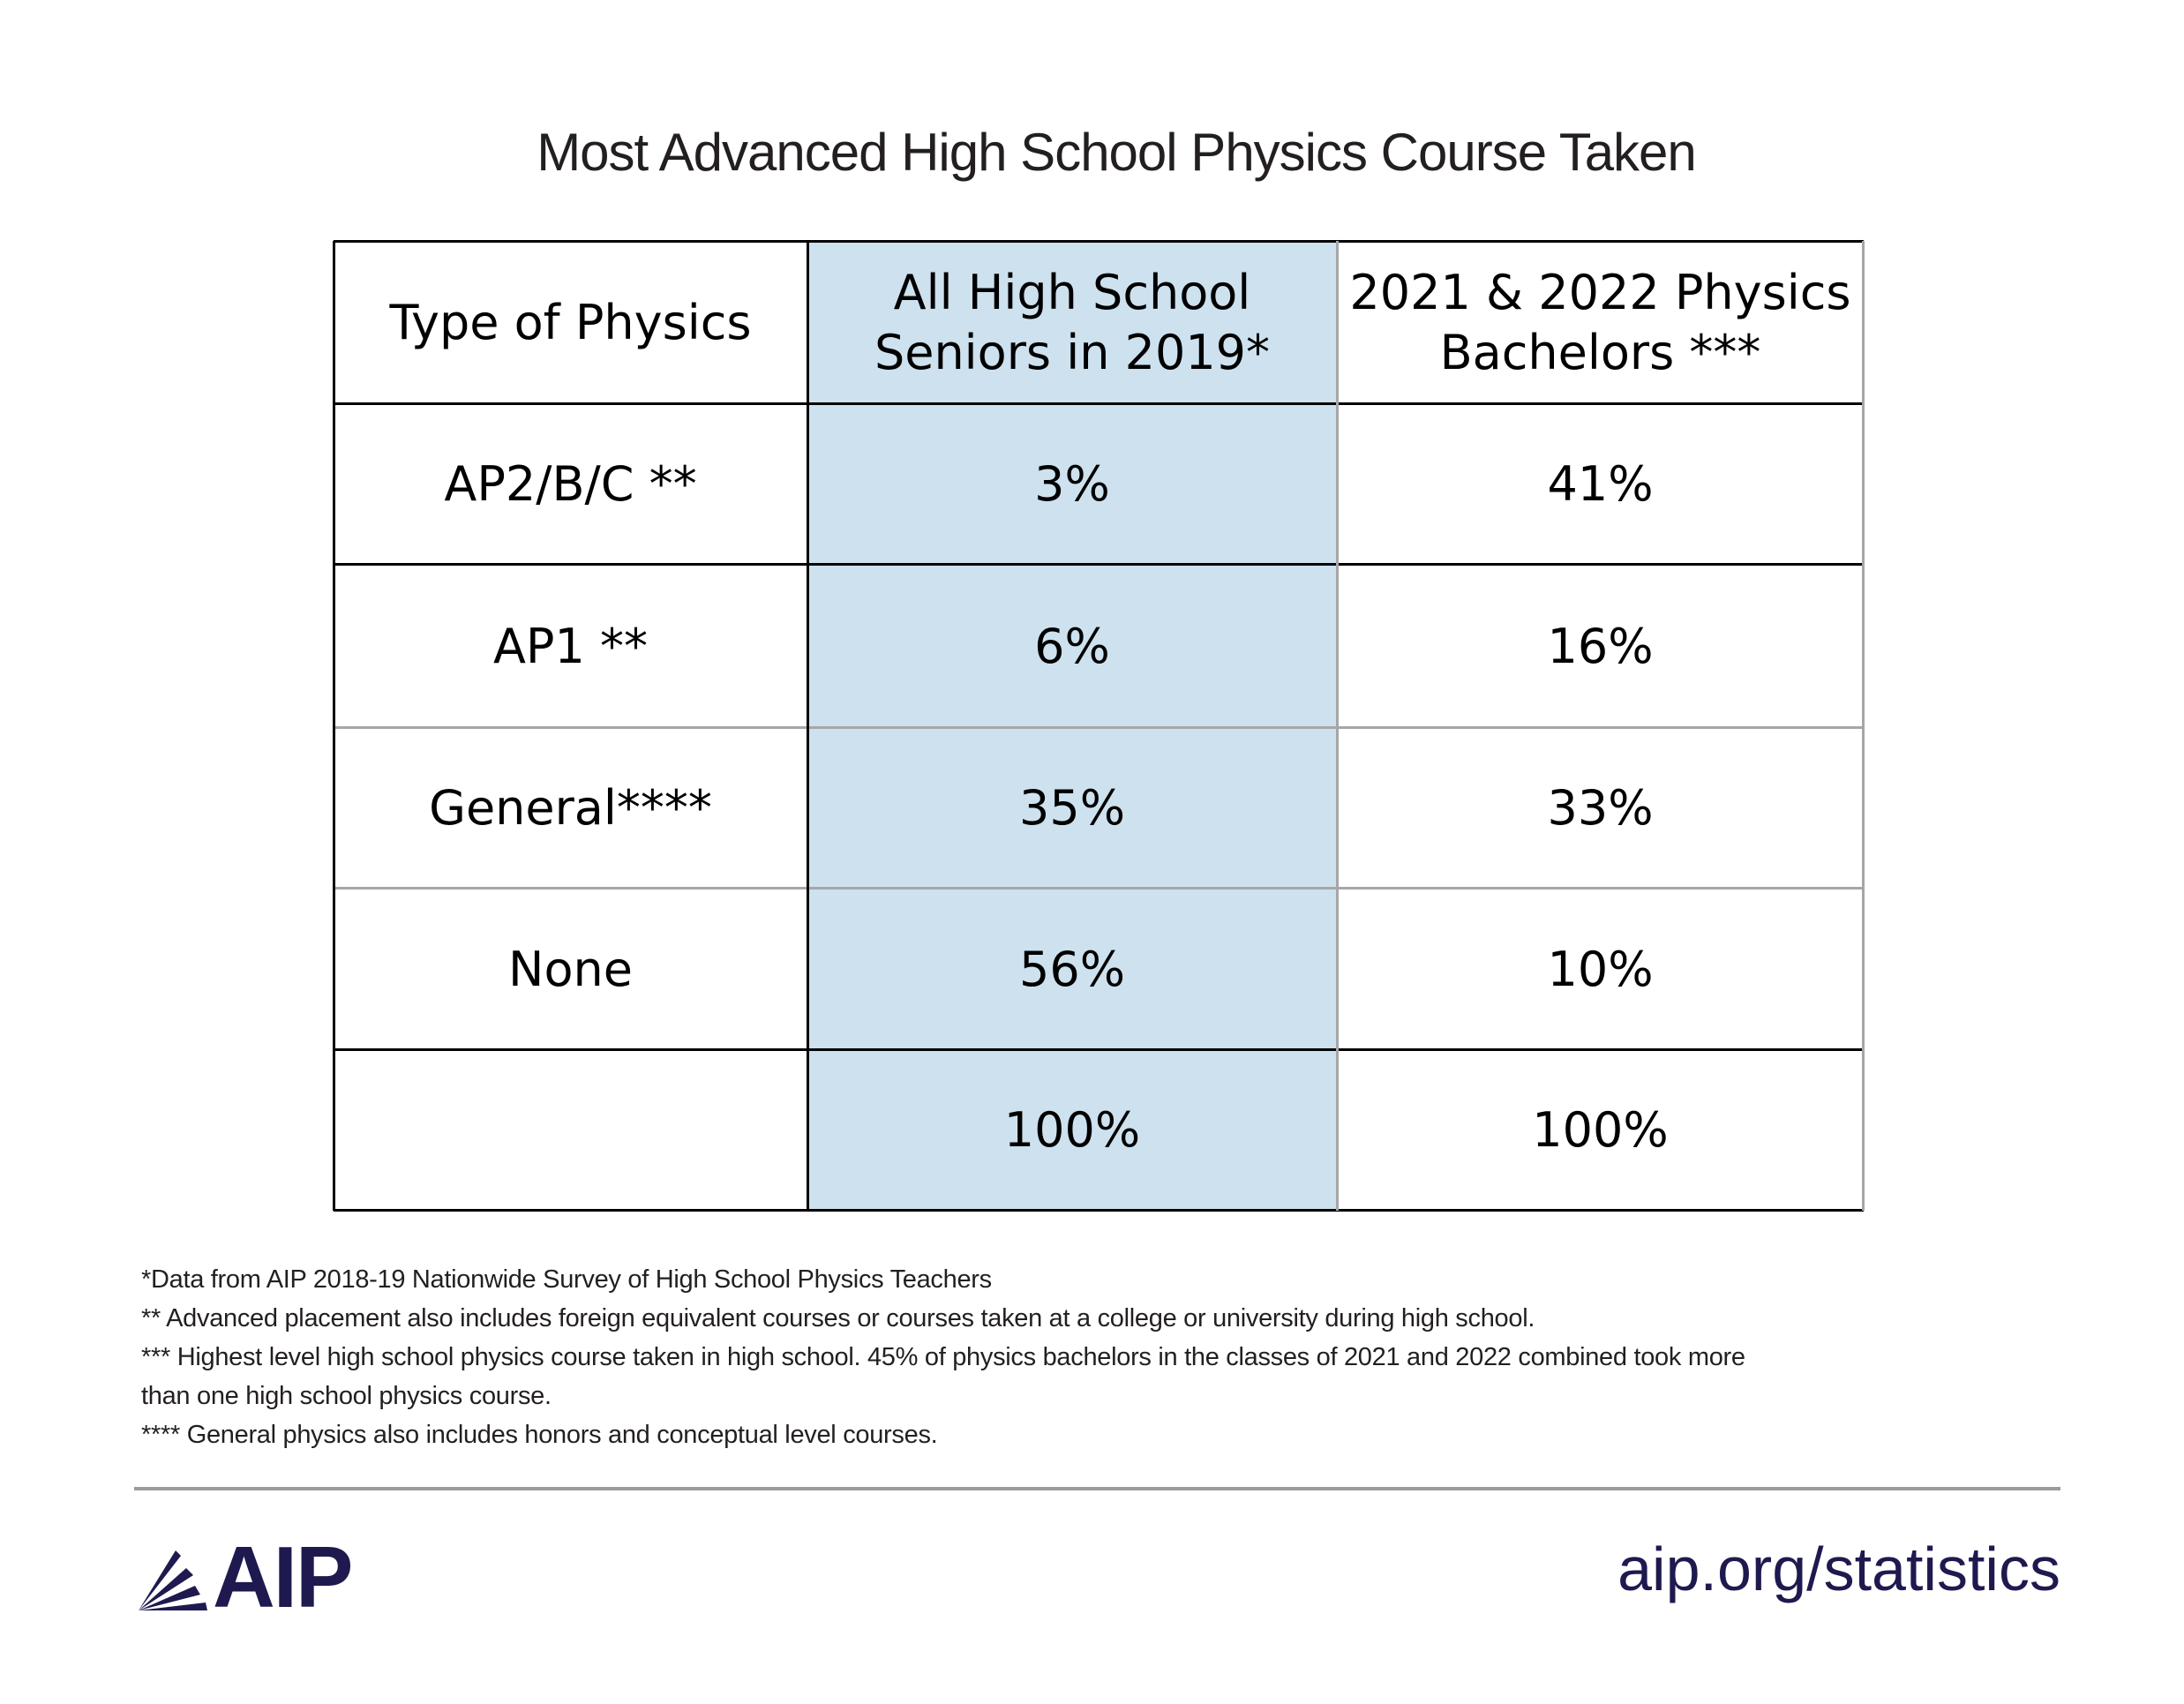 This screenshot has width=2184, height=1704. Describe the element at coordinates (1099, 1049) in the screenshot. I see `total-row-border` at that location.